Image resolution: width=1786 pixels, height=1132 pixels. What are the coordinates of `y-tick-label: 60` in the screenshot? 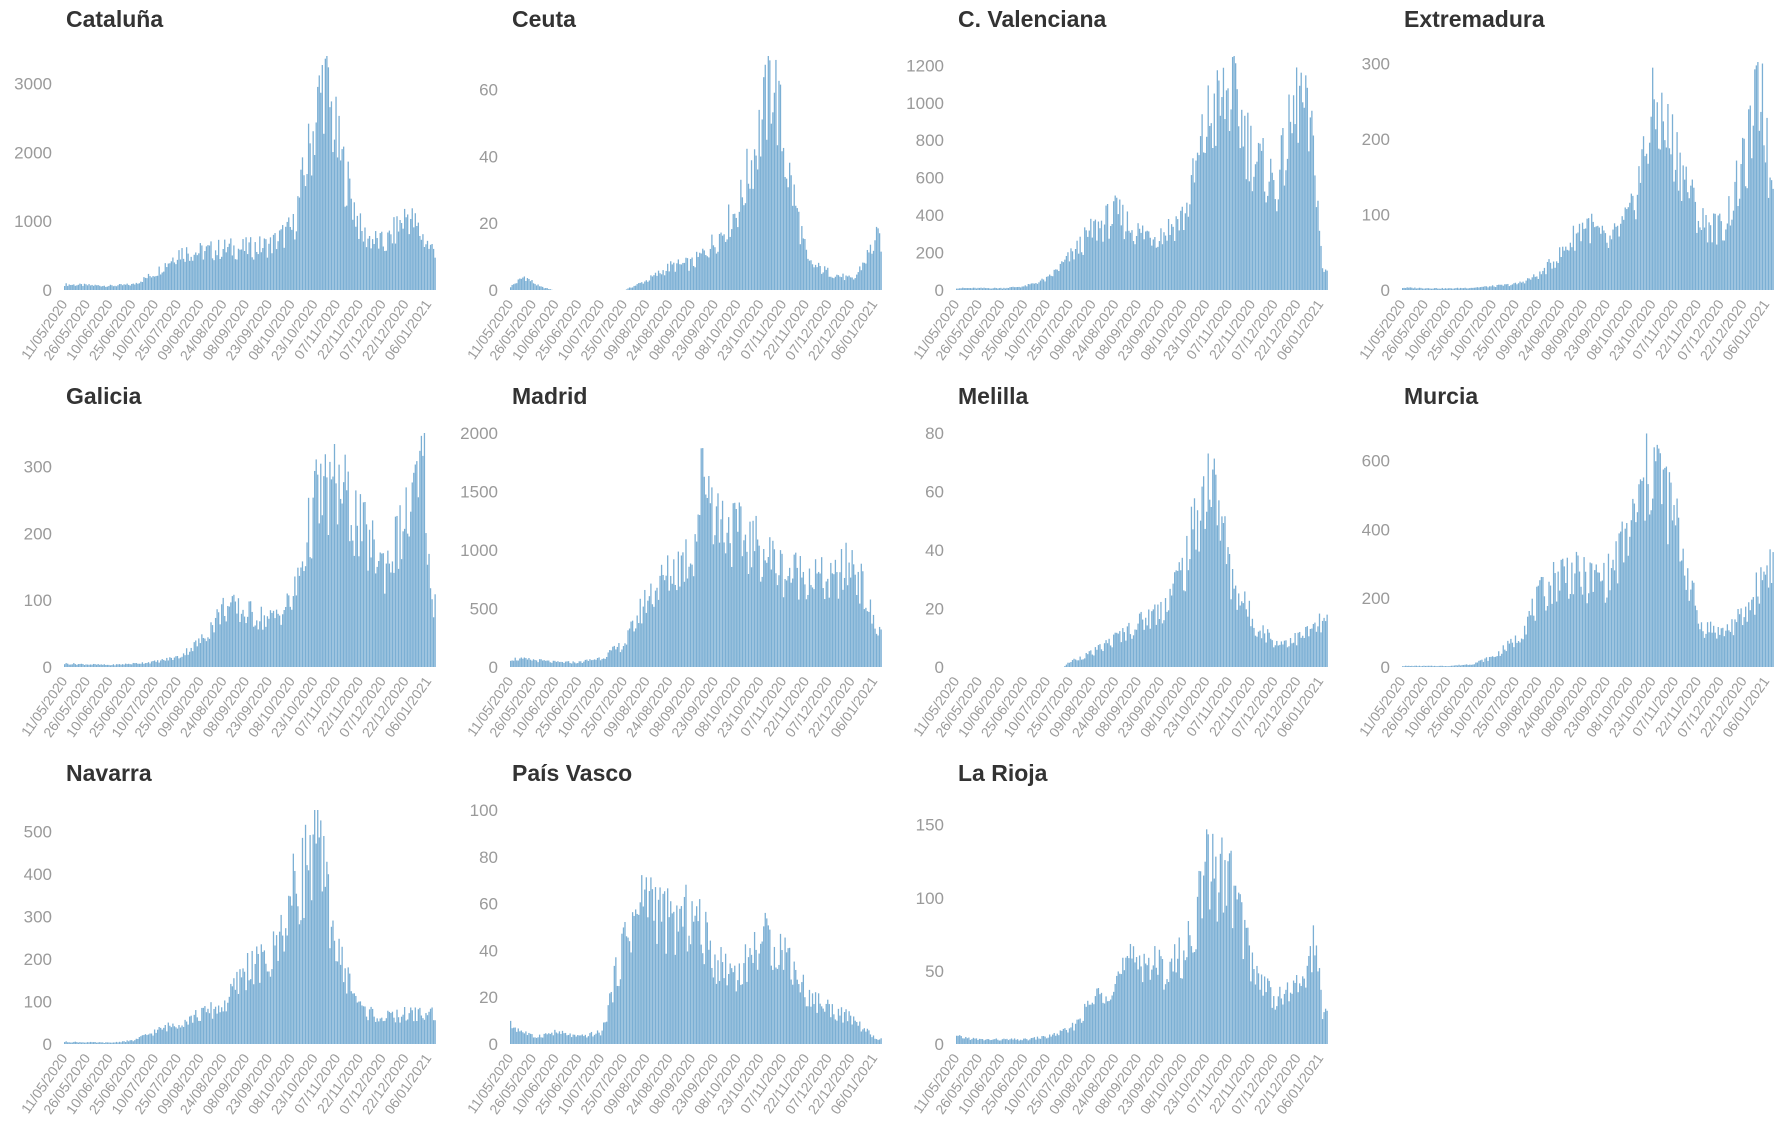 It's located at (934, 492).